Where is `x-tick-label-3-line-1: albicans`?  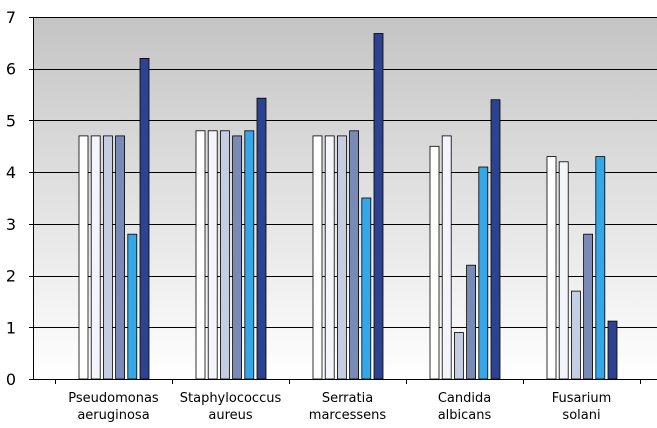 x-tick-label-3-line-1: albicans is located at coordinates (465, 415).